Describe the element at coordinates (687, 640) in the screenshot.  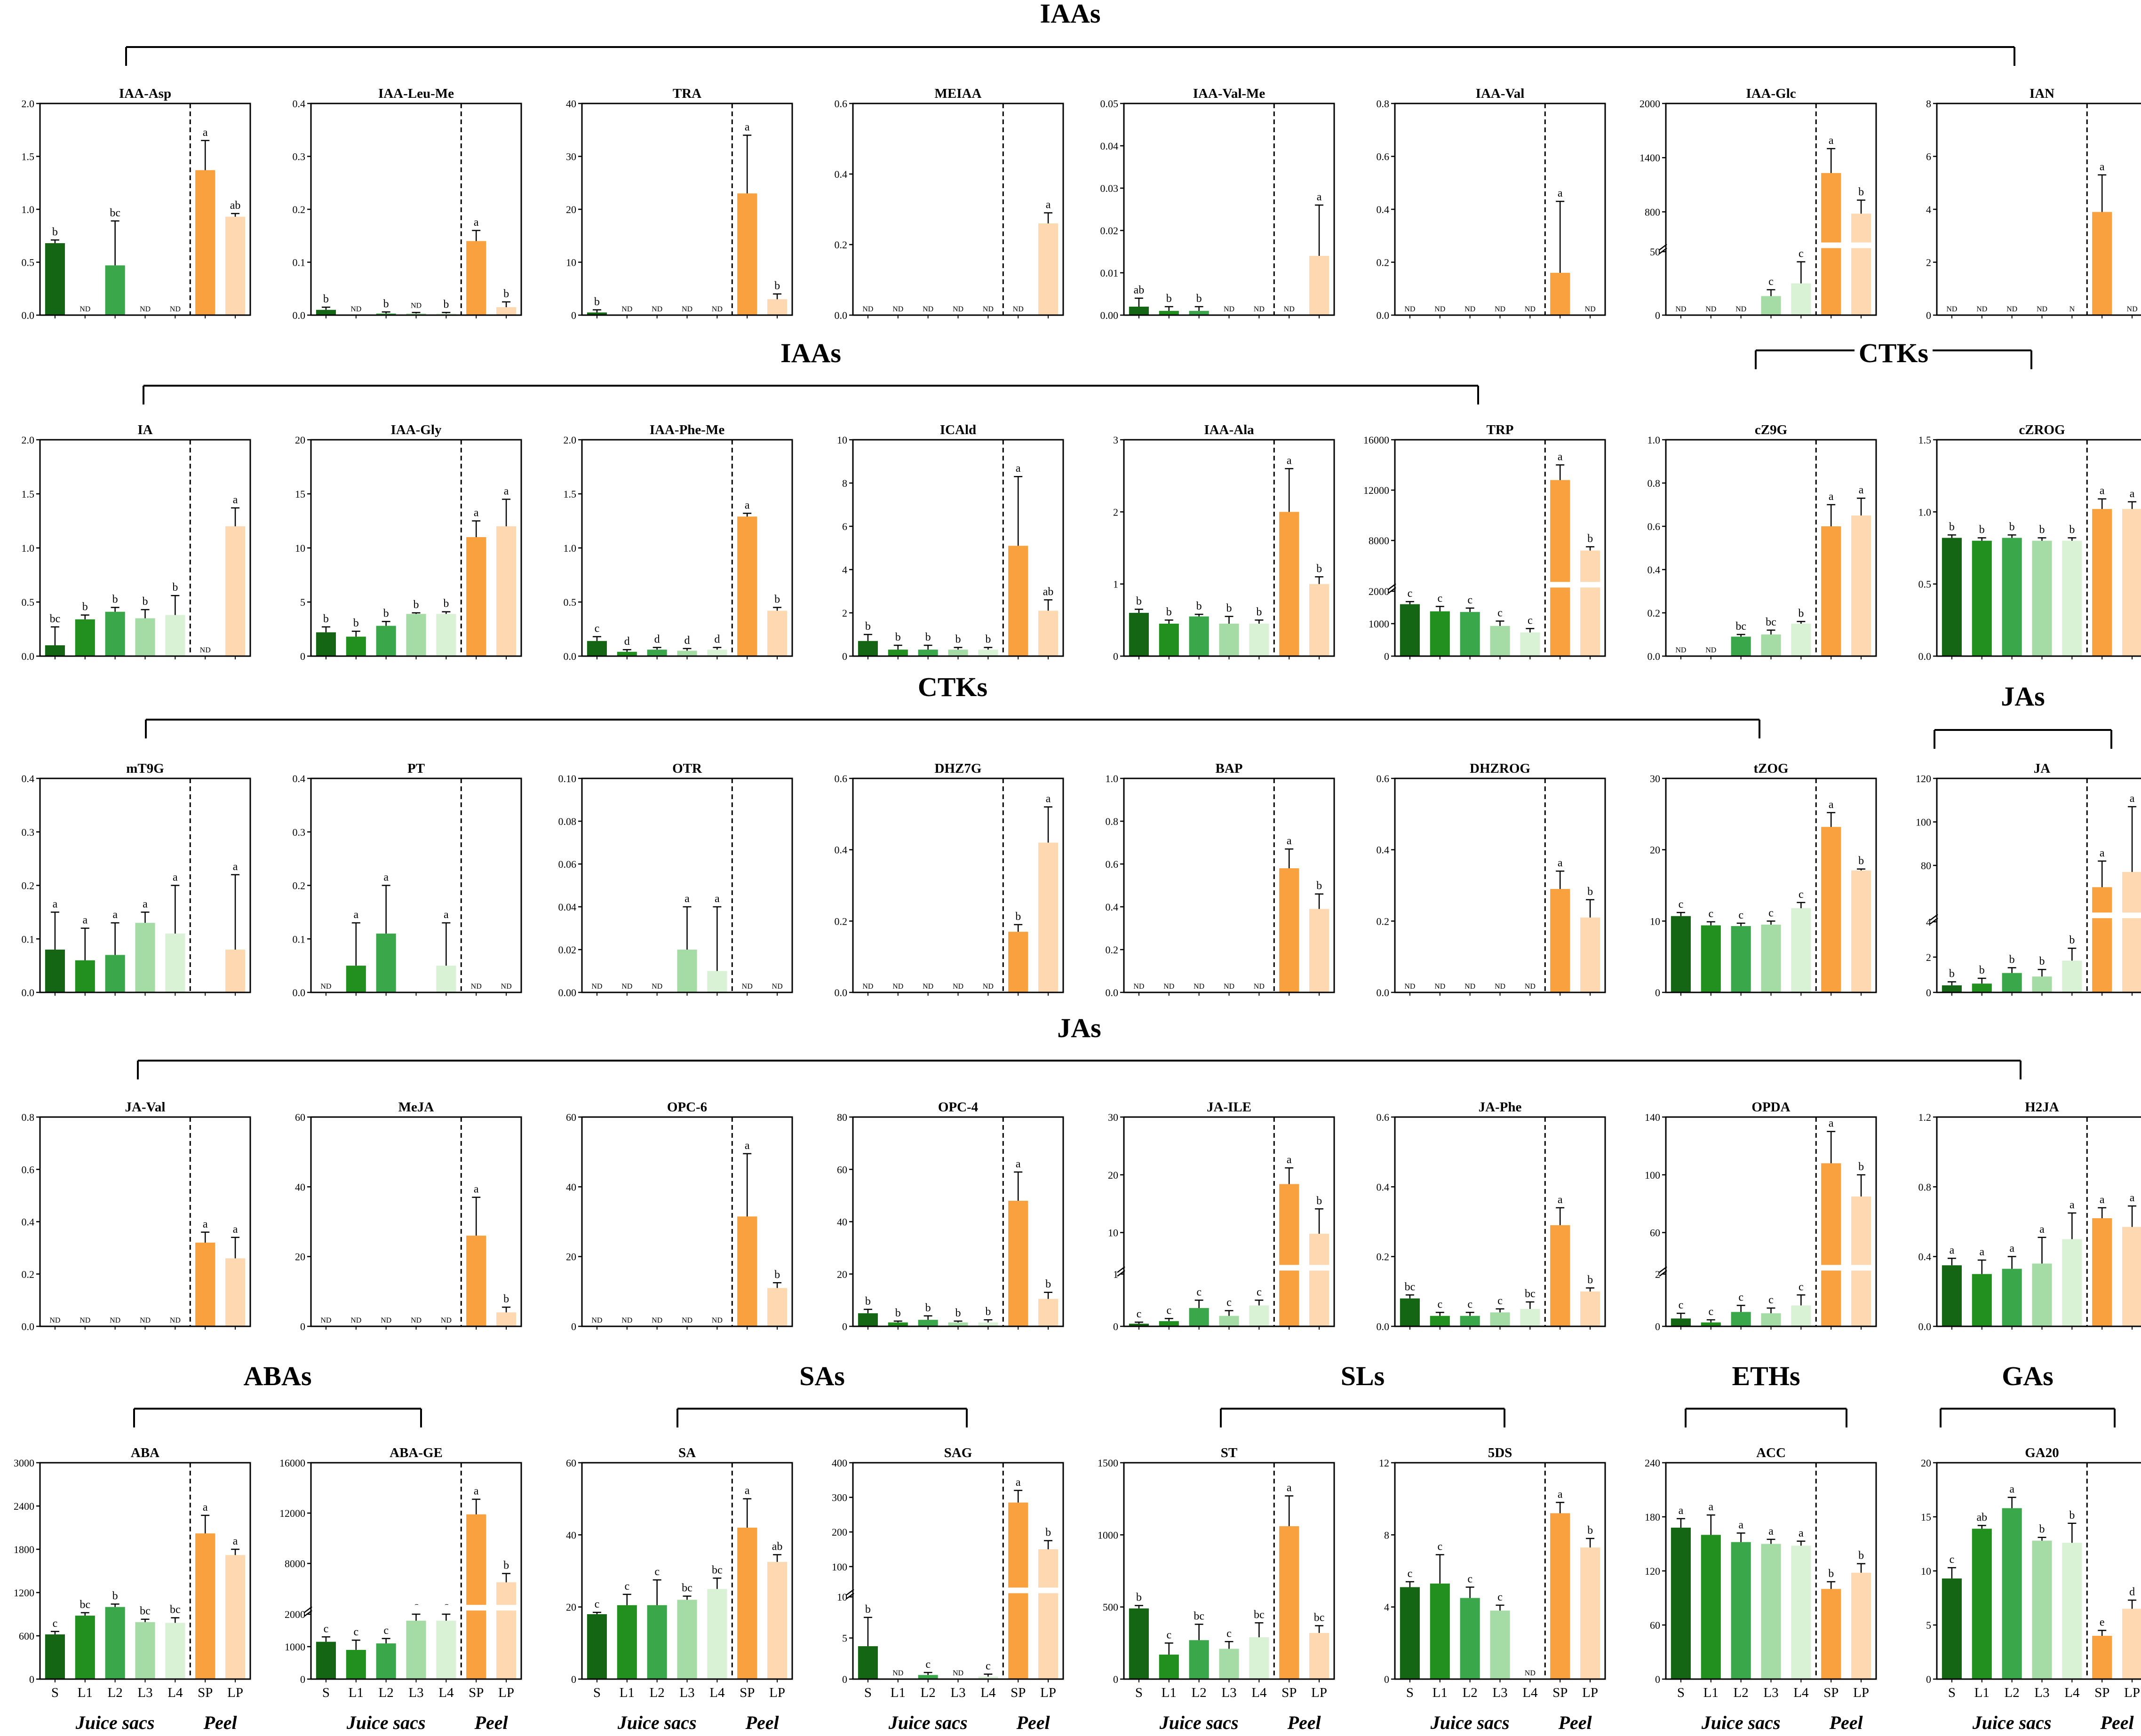
I see `significance-letter: d` at that location.